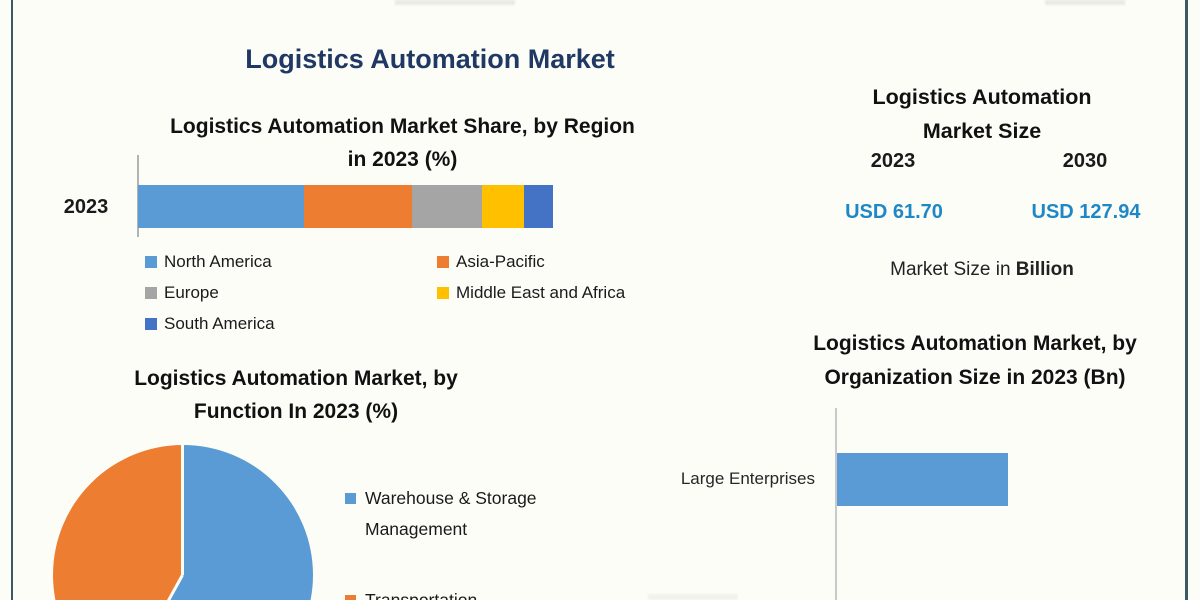 The image size is (1200, 600). What do you see at coordinates (503, 206) in the screenshot?
I see `bar-segment-middle-east-and-africa` at bounding box center [503, 206].